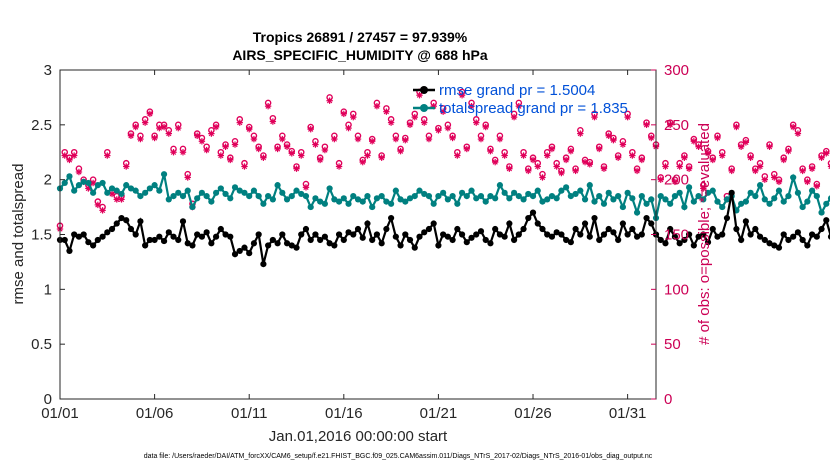  I want to click on y-left-tick-label: 2, so click(48, 180).